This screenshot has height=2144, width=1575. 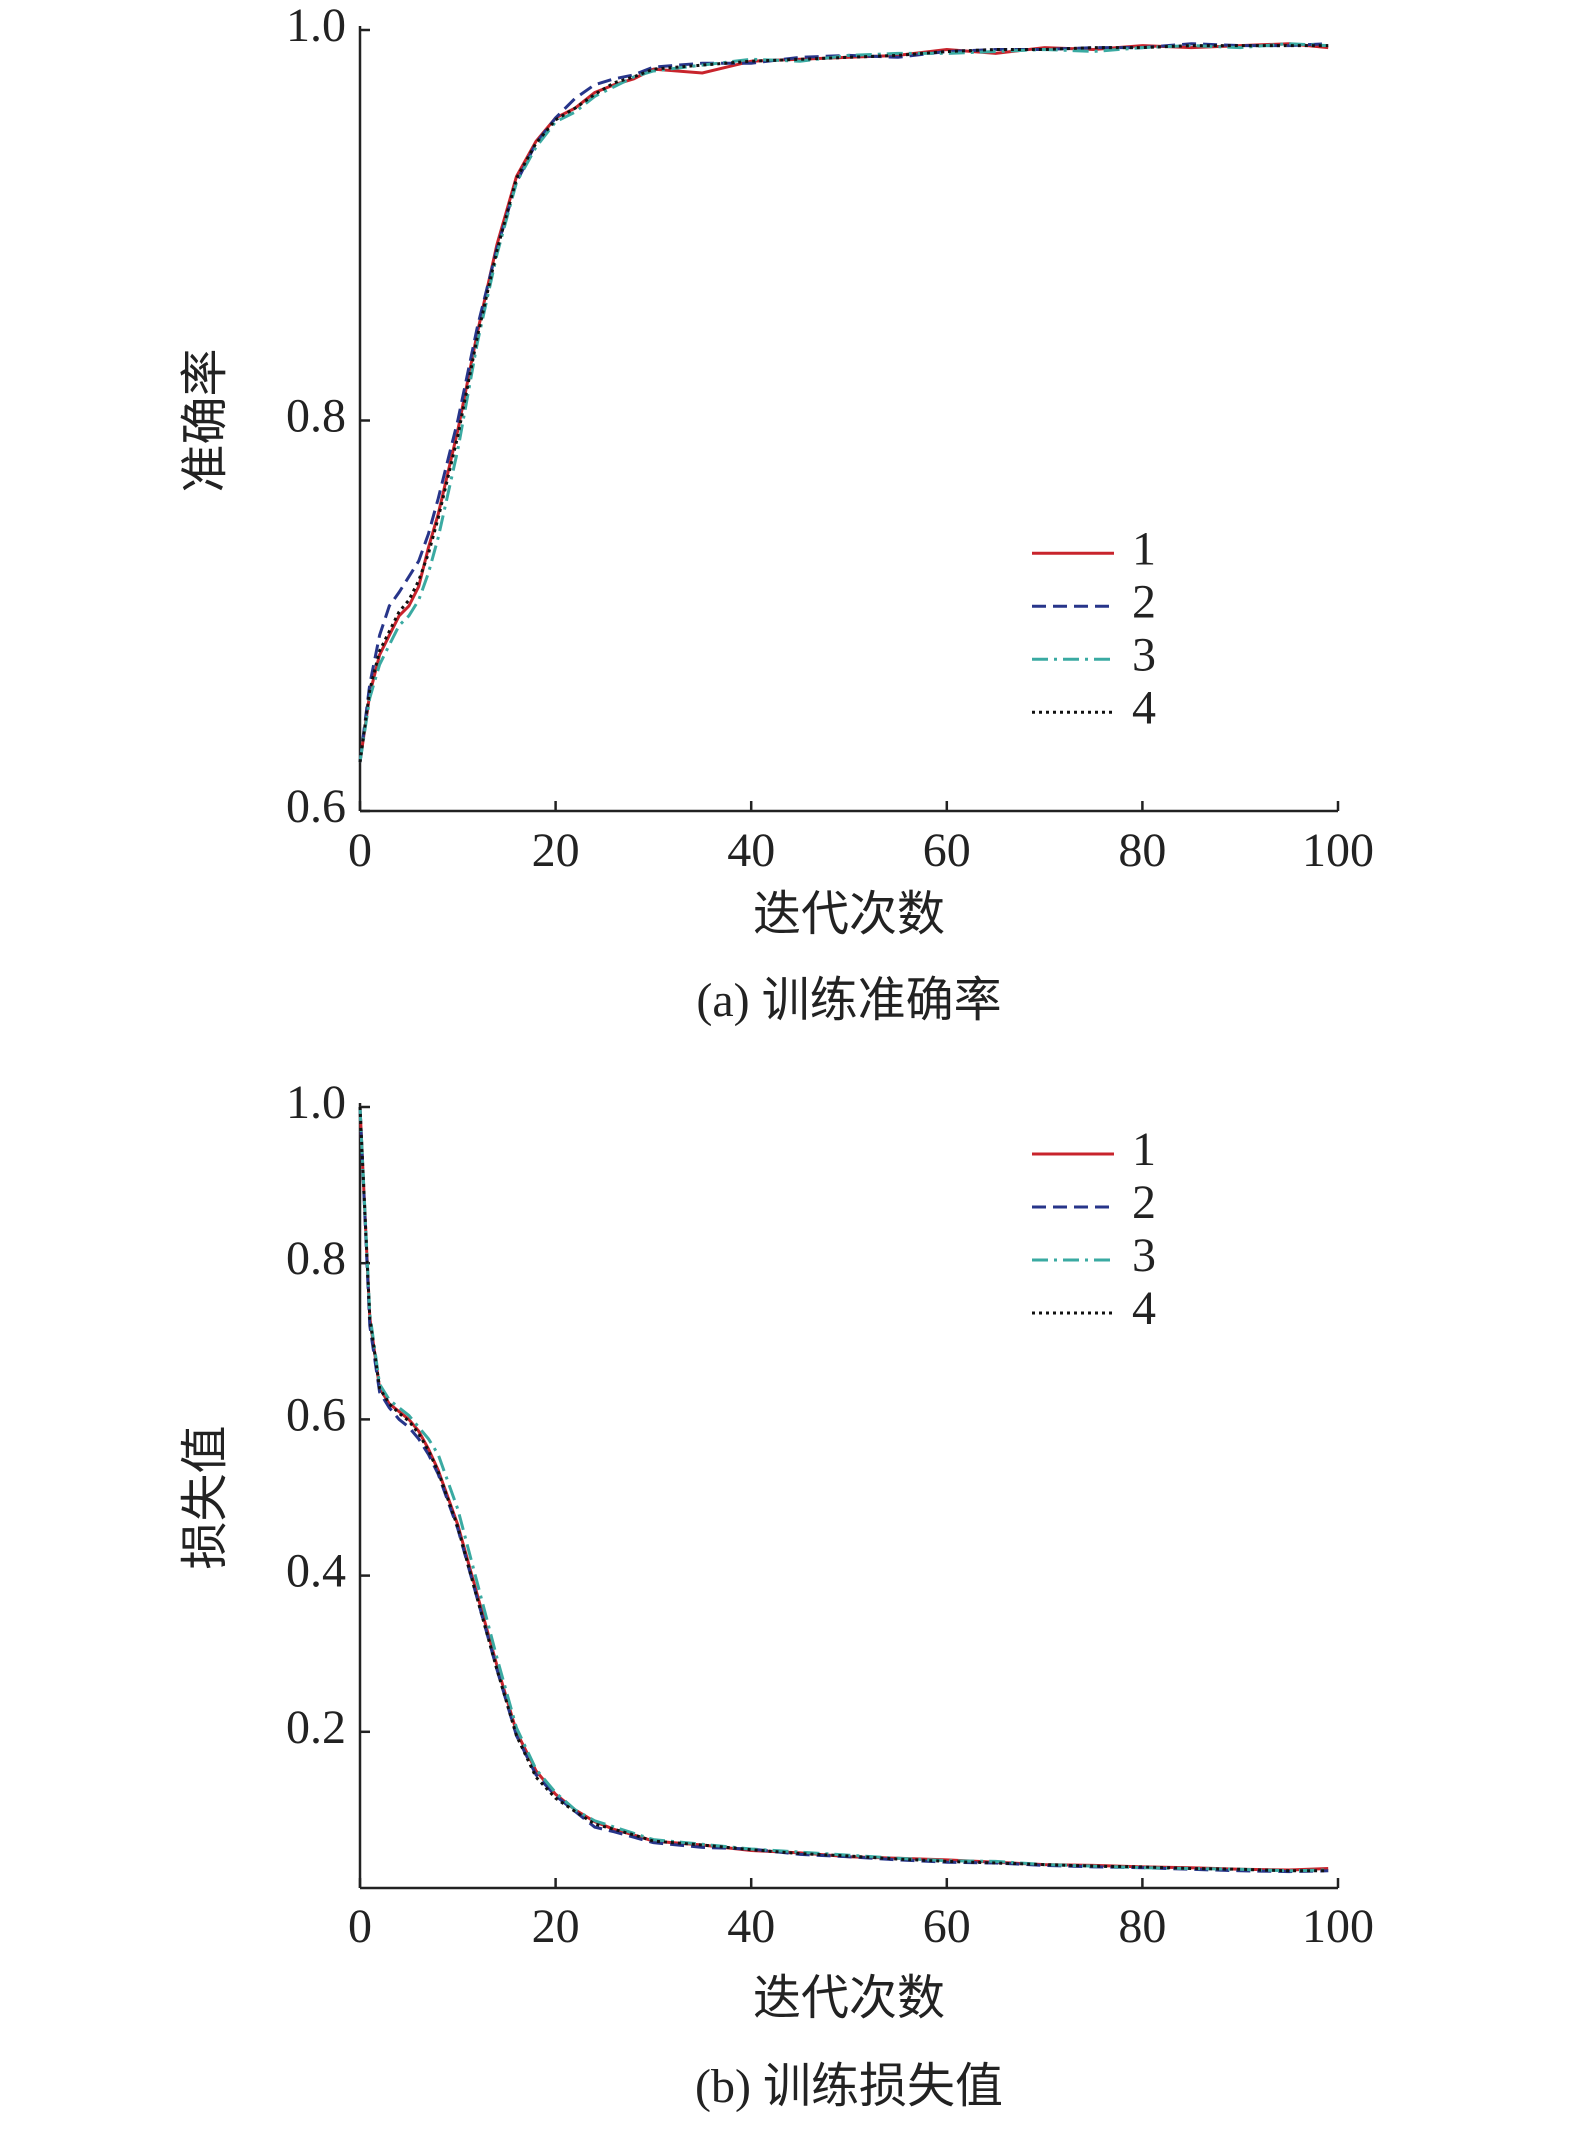 What do you see at coordinates (849, 2086) in the screenshot?
I see `chart-caption: (b) 训练损失值` at bounding box center [849, 2086].